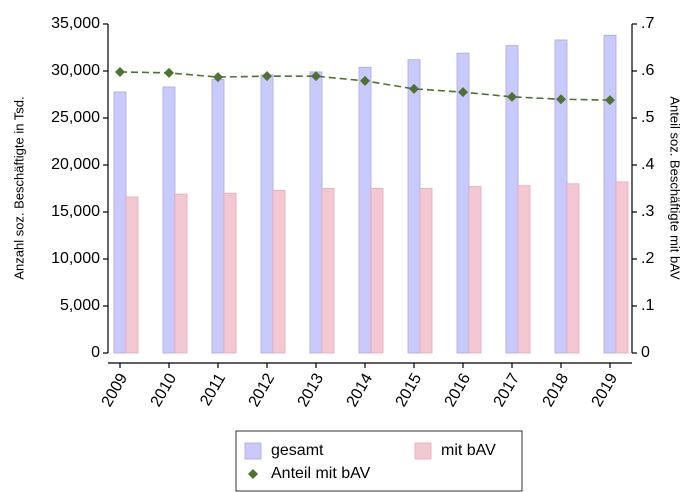 Image resolution: width=684 pixels, height=492 pixels. I want to click on y-tick-label: 5,000, so click(80, 305).